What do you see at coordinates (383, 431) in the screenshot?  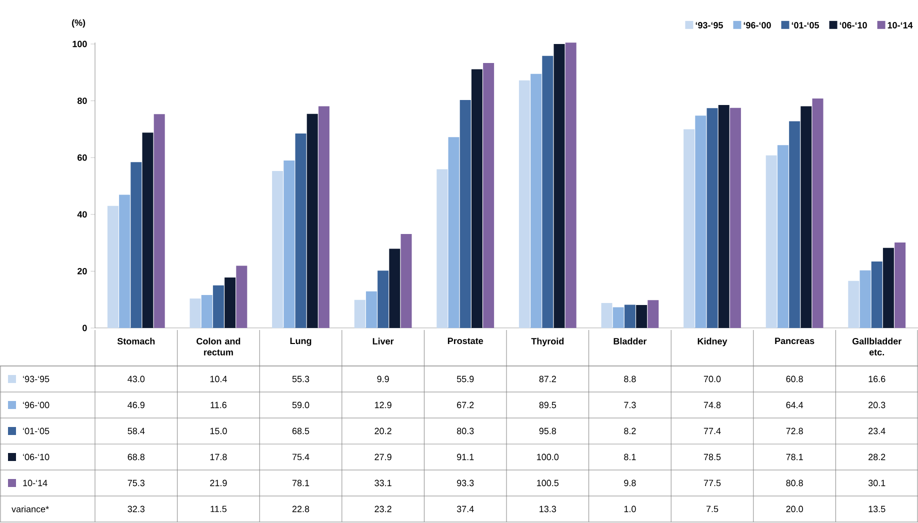 I see `data-label: 20.2` at bounding box center [383, 431].